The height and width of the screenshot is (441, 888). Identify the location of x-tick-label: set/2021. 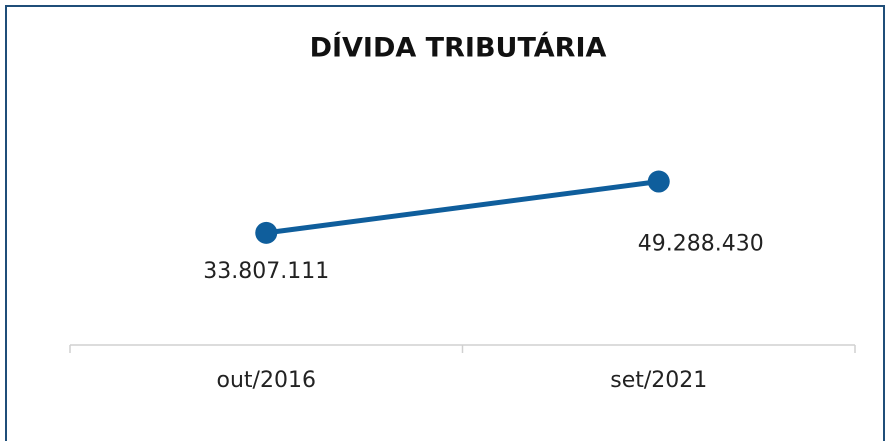
(658, 380).